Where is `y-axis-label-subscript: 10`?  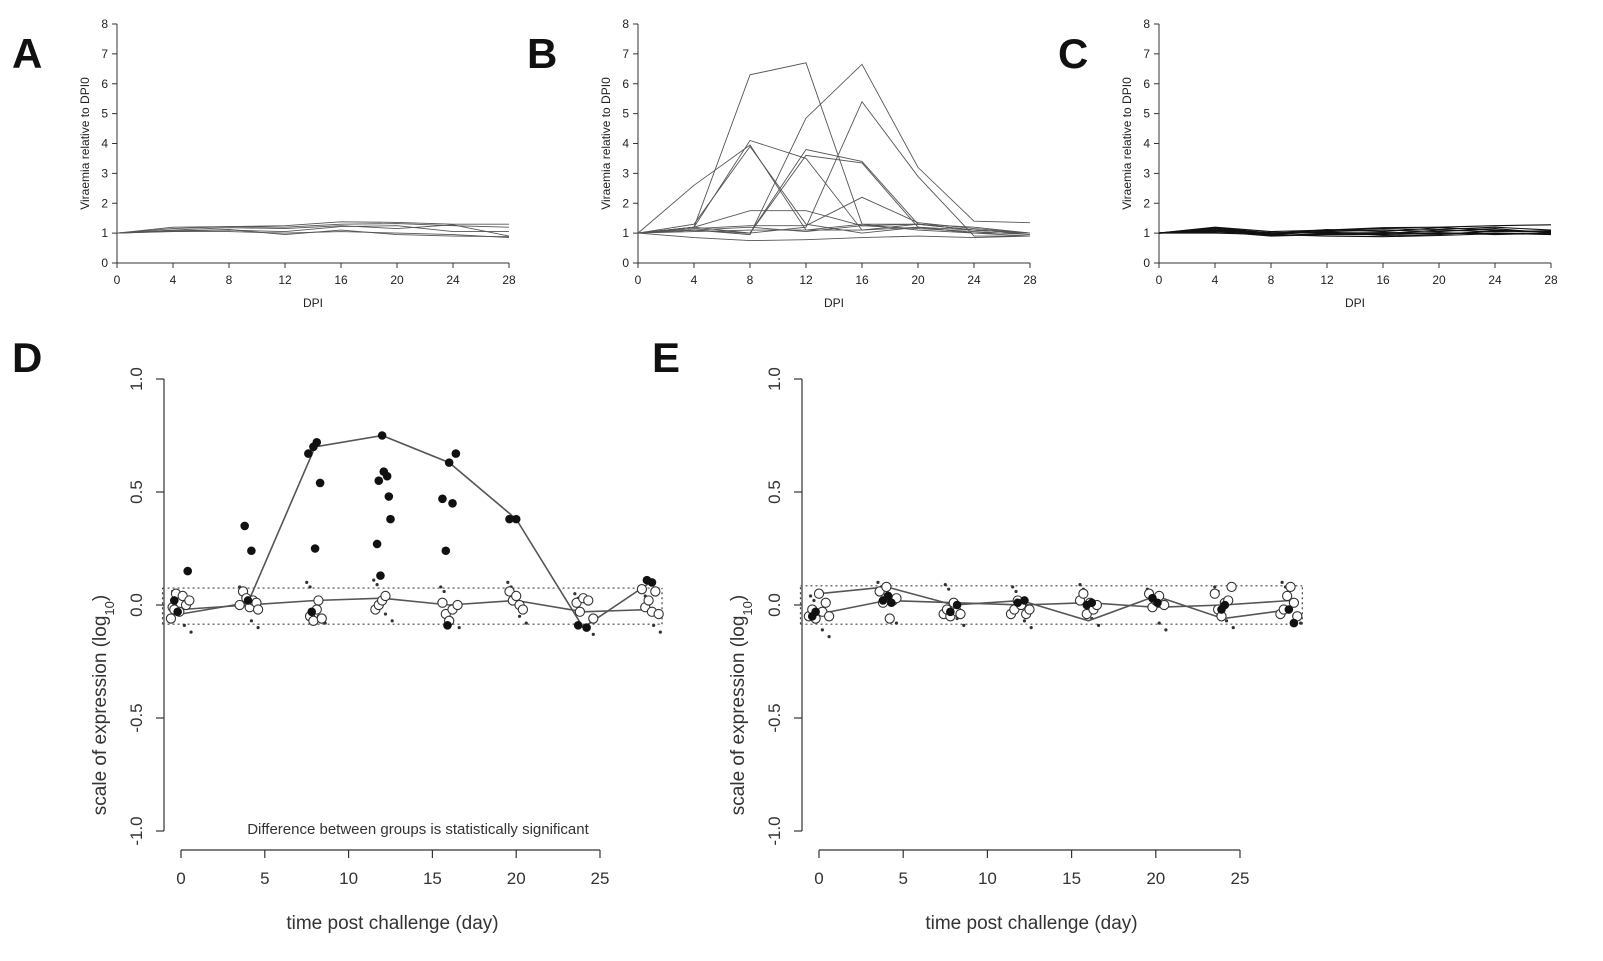 y-axis-label-subscript: 10 is located at coordinates (747, 608).